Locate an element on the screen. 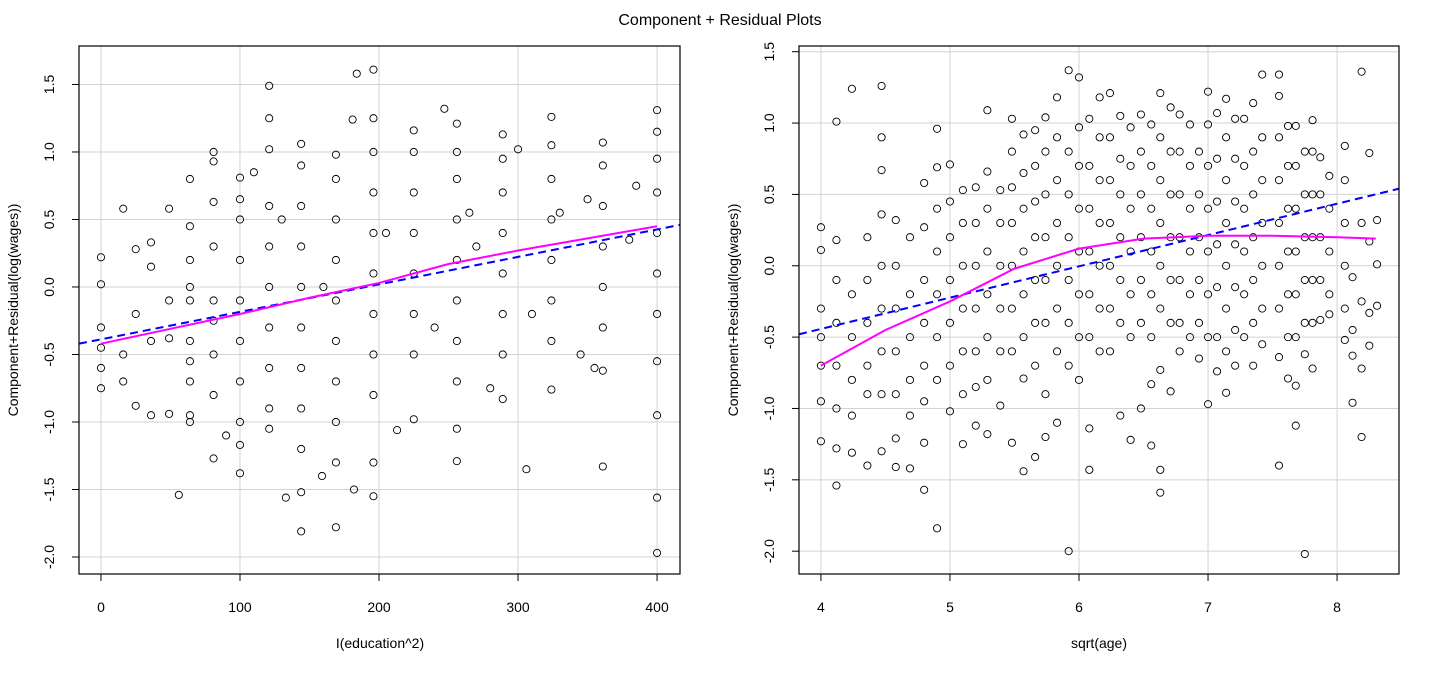 The image size is (1440, 677). y-tick-label: 0.0 is located at coordinates (769, 266).